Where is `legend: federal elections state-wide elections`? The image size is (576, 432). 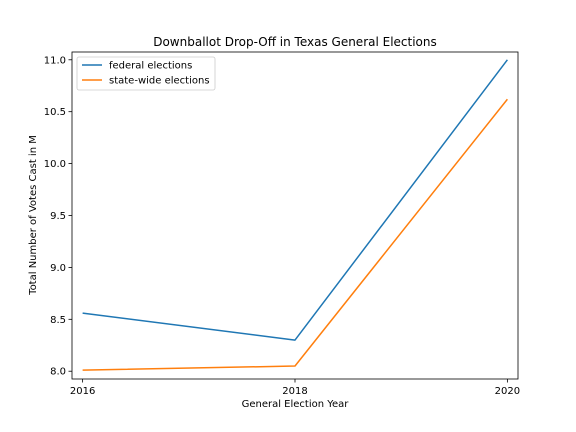
legend: federal elections state-wide elections is located at coordinates (146, 73).